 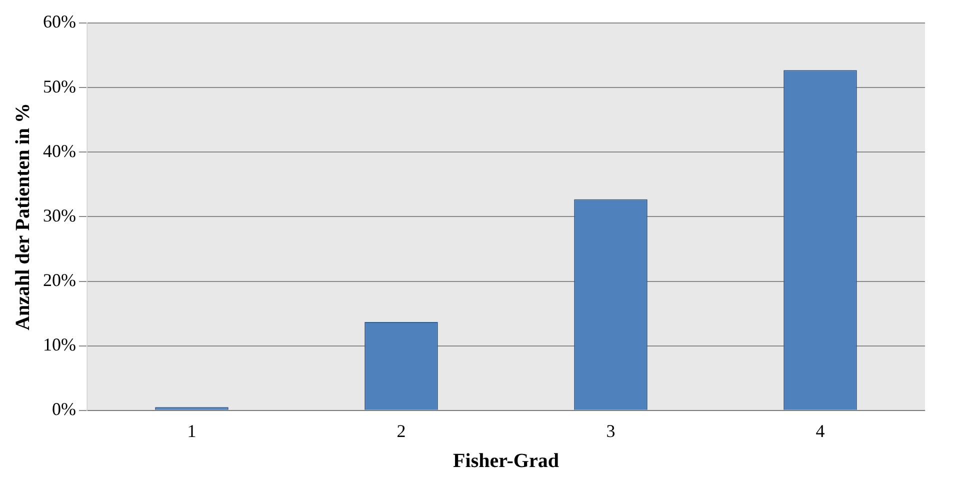 What do you see at coordinates (191, 430) in the screenshot?
I see `x-tick-label: 1` at bounding box center [191, 430].